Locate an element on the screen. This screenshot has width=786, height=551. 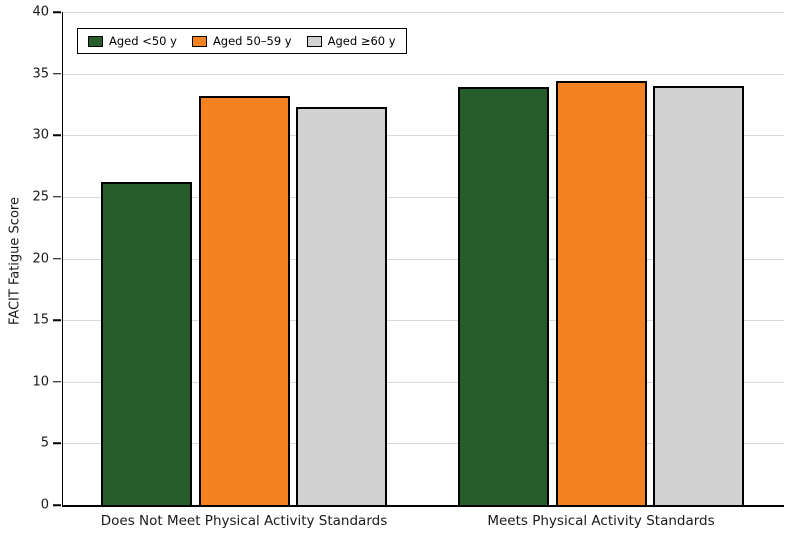
y-tick-label-5: 5 is located at coordinates (44, 443).